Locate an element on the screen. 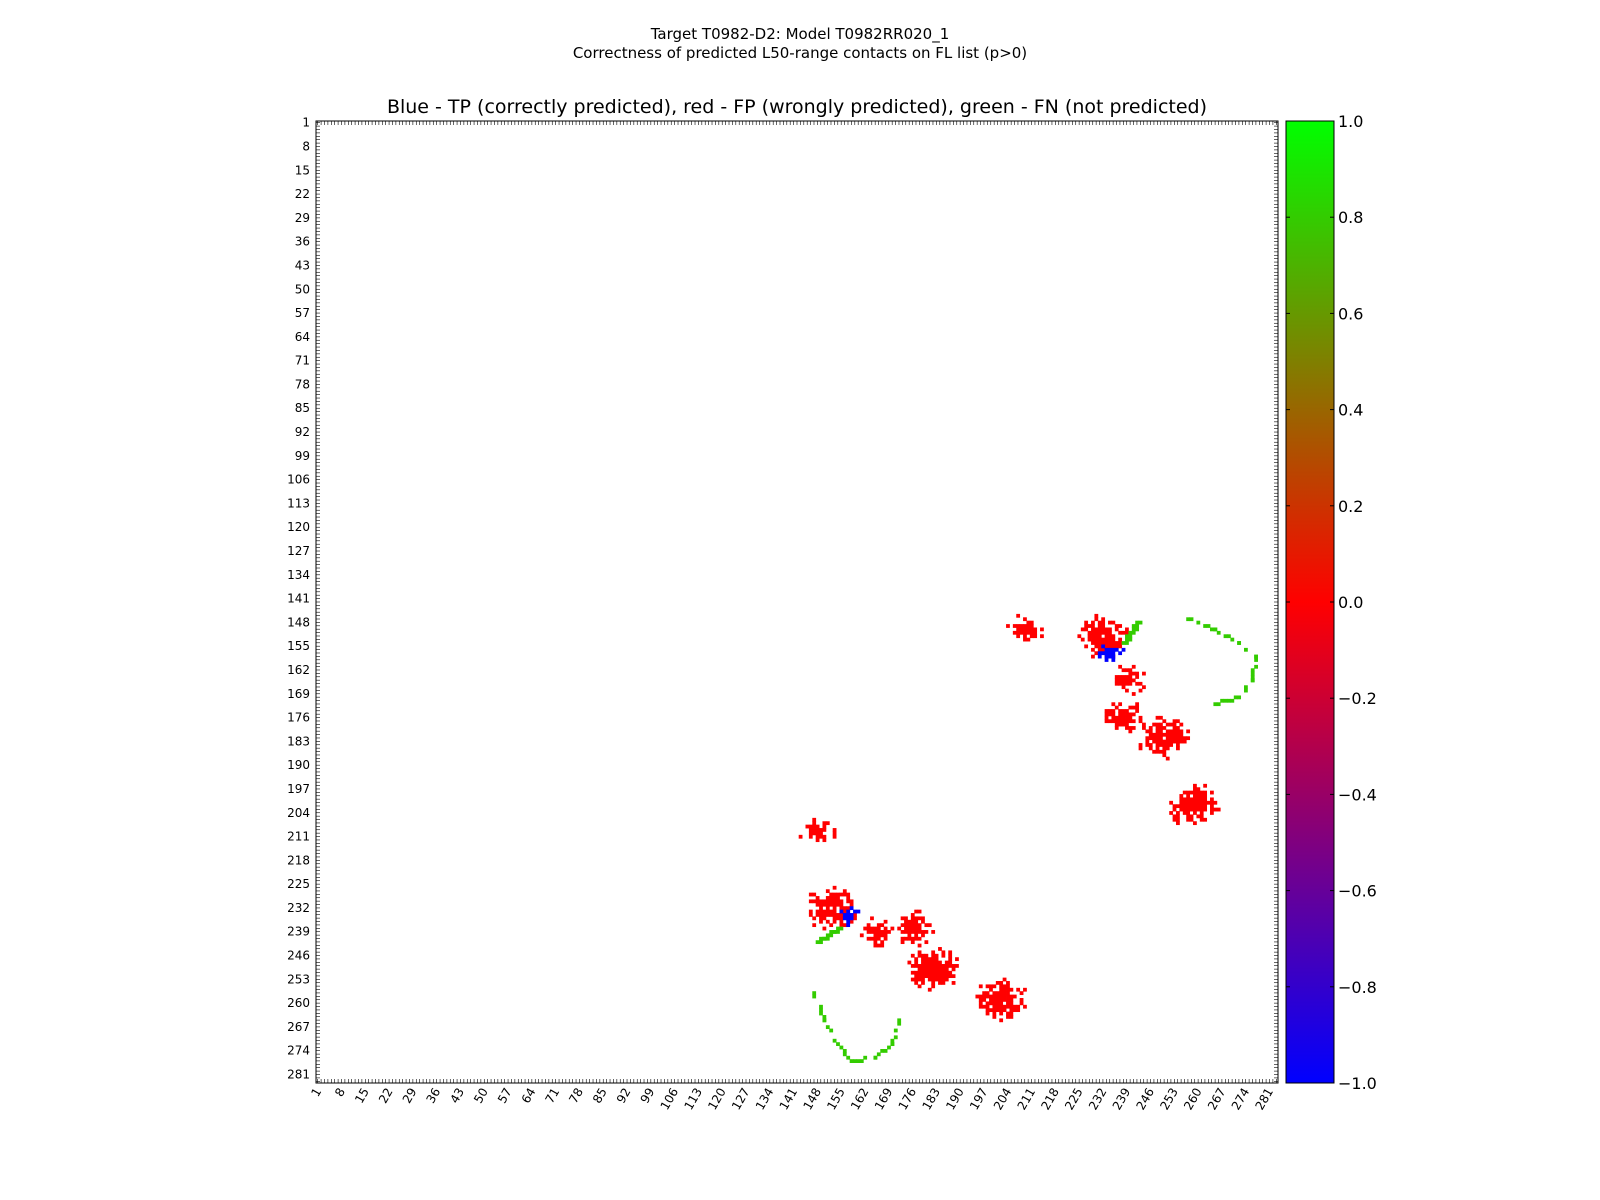 The image size is (1600, 1200). tp-contact-cell is located at coordinates (1113, 649).